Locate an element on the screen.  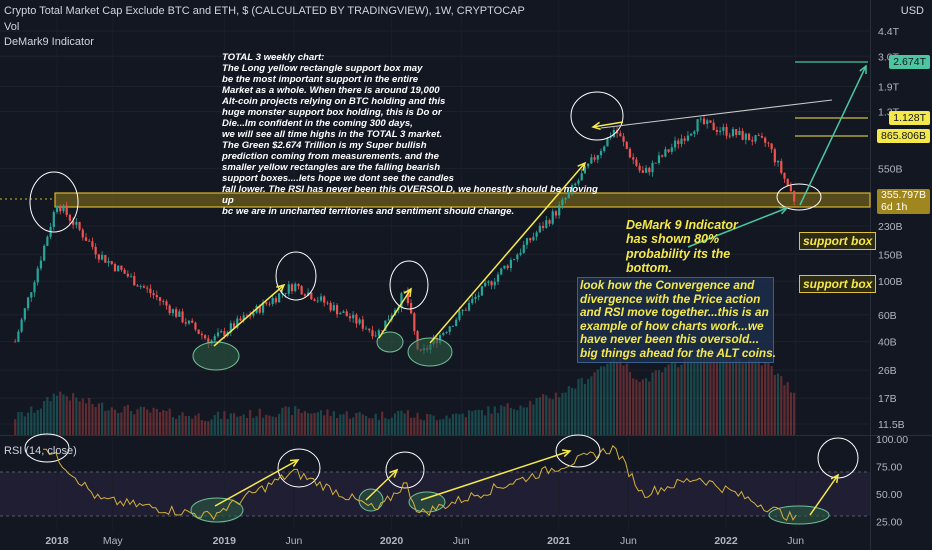
arrow-2021-tip is located at coordinates (608, 124).